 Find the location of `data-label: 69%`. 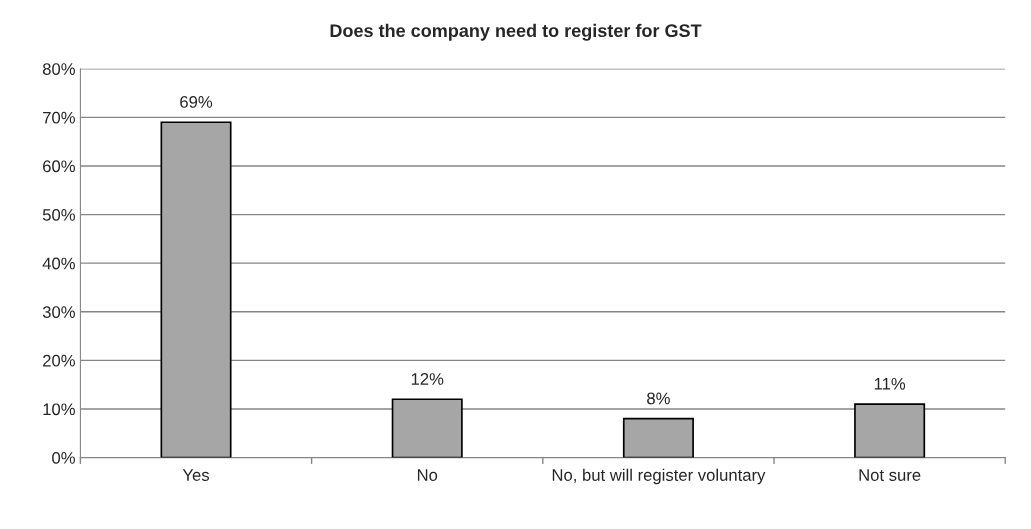

data-label: 69% is located at coordinates (196, 102).